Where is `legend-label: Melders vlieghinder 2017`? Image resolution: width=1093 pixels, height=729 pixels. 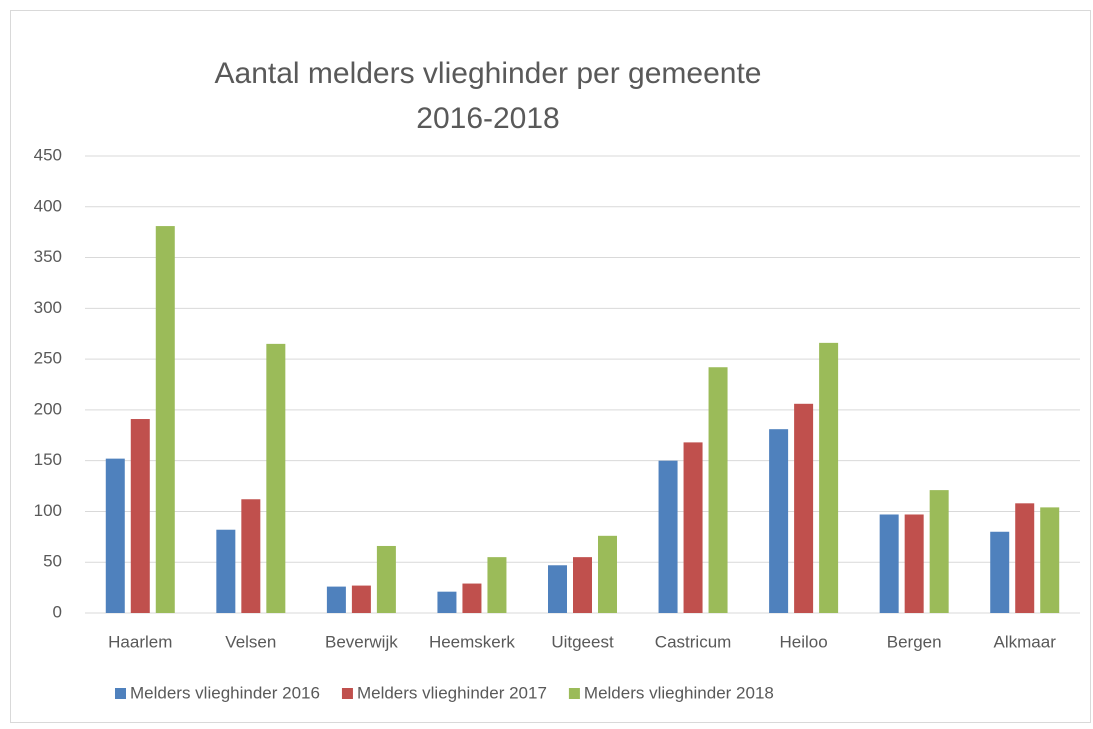
legend-label: Melders vlieghinder 2017 is located at coordinates (452, 692).